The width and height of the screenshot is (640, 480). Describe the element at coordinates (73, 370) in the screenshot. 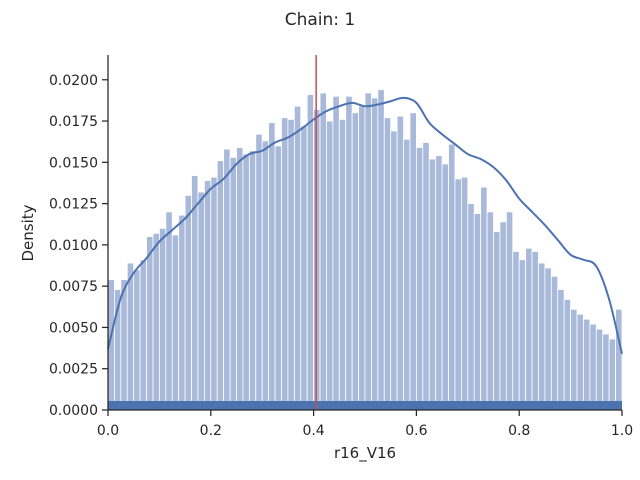

I see `y-tick-label: 0.0025` at that location.